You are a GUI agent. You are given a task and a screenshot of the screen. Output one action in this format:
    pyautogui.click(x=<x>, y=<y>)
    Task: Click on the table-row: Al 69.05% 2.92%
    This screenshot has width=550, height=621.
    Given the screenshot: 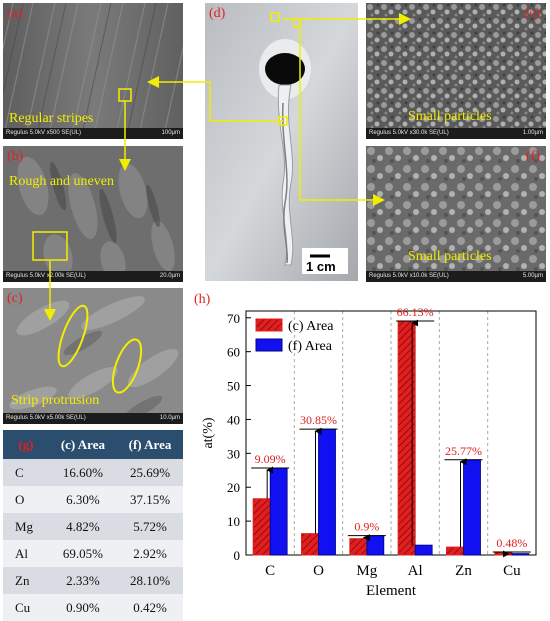 What is the action you would take?
    pyautogui.click(x=93, y=553)
    